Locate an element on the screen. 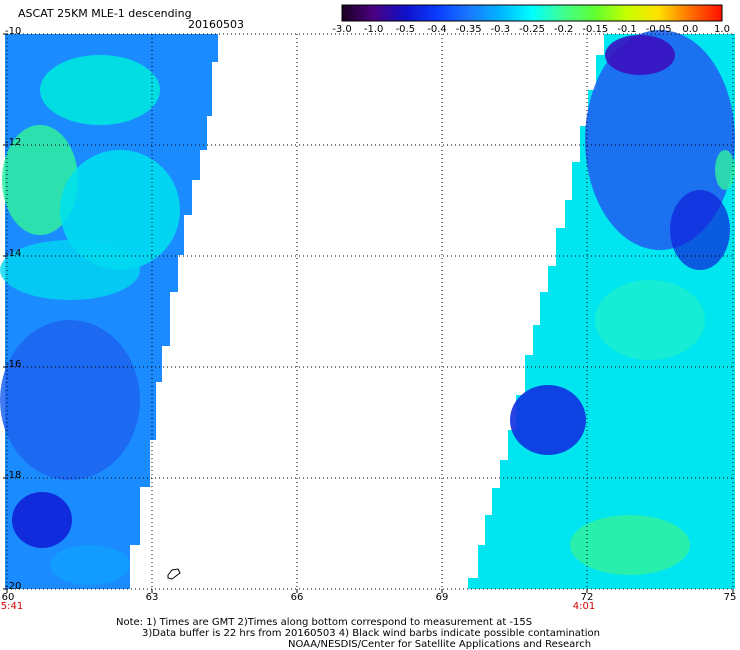  colorbar-gradient is located at coordinates (532, 13).